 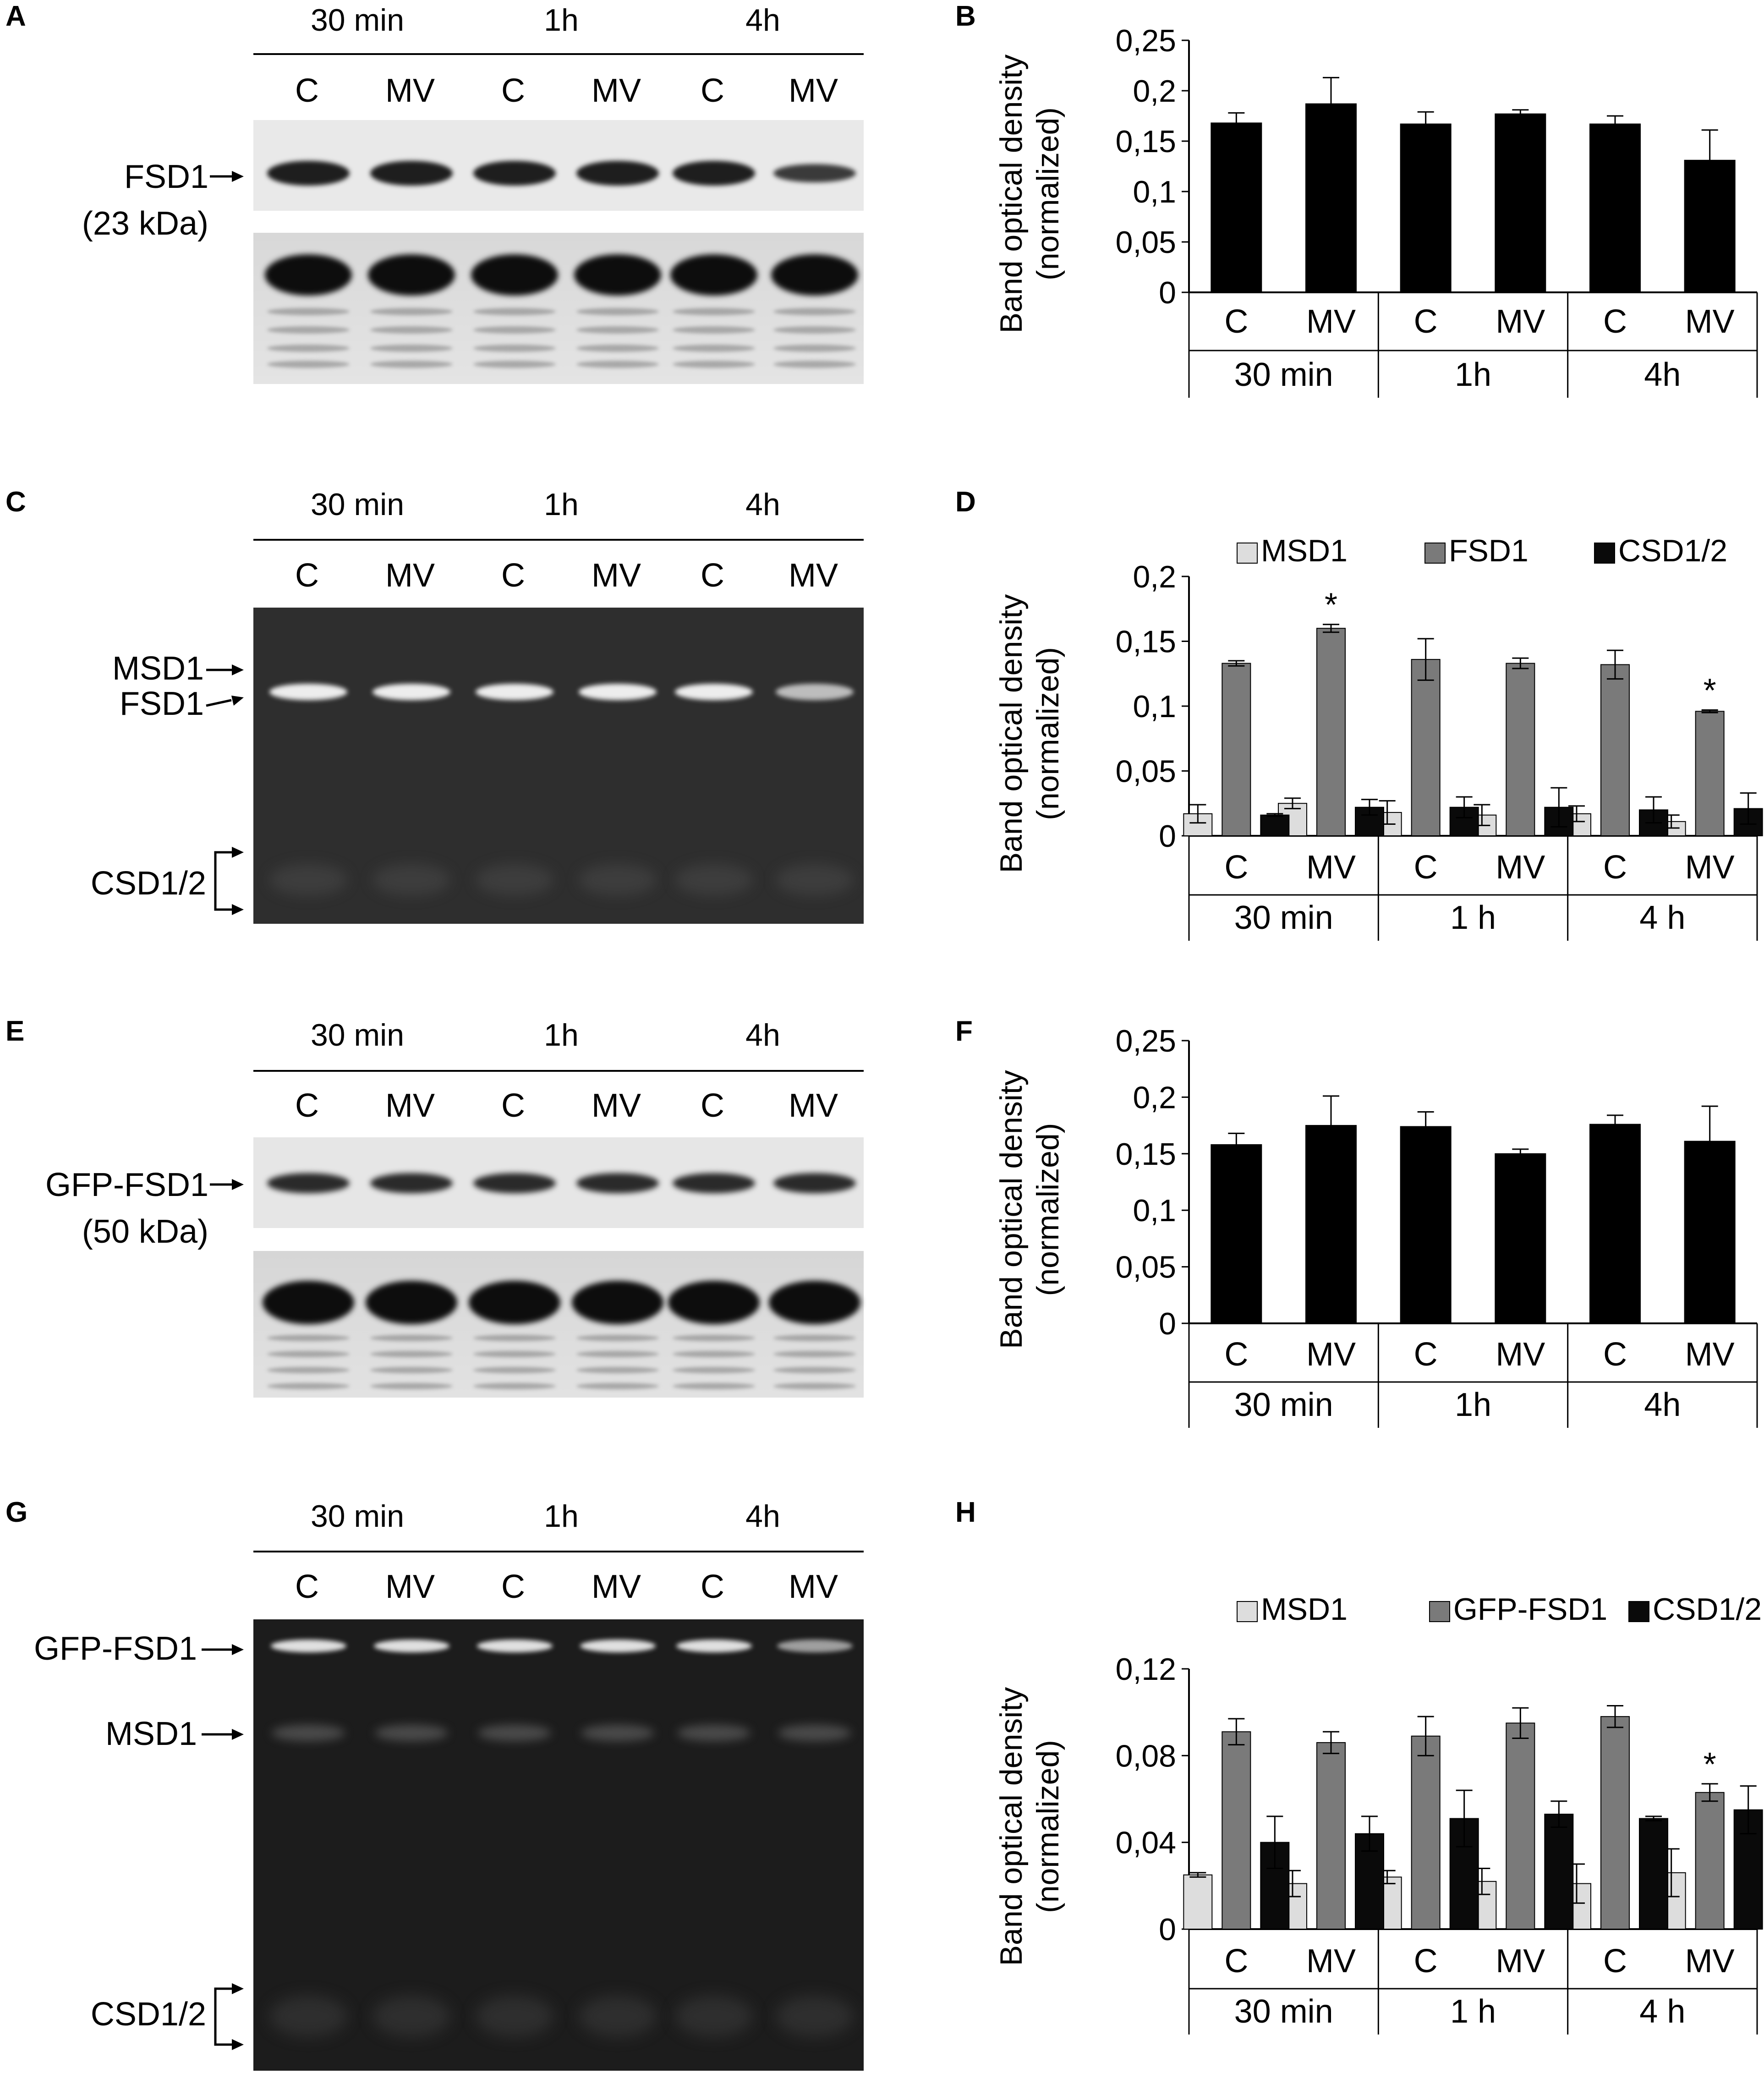 I want to click on loading-control-e, so click(x=558, y=1324).